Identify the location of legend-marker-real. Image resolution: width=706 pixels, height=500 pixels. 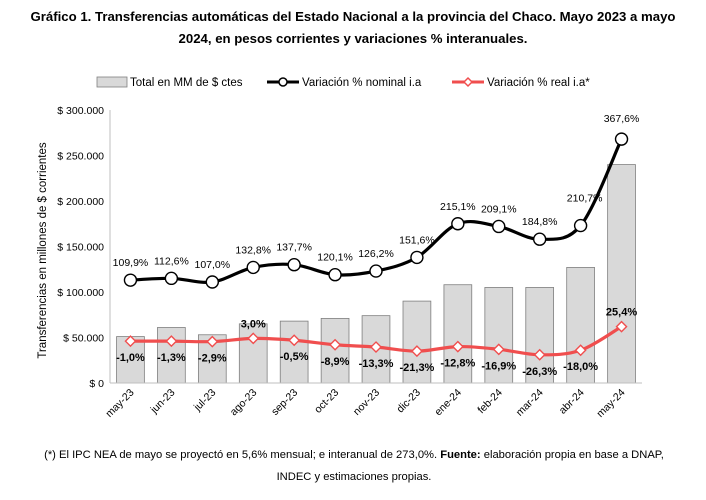
(468, 82).